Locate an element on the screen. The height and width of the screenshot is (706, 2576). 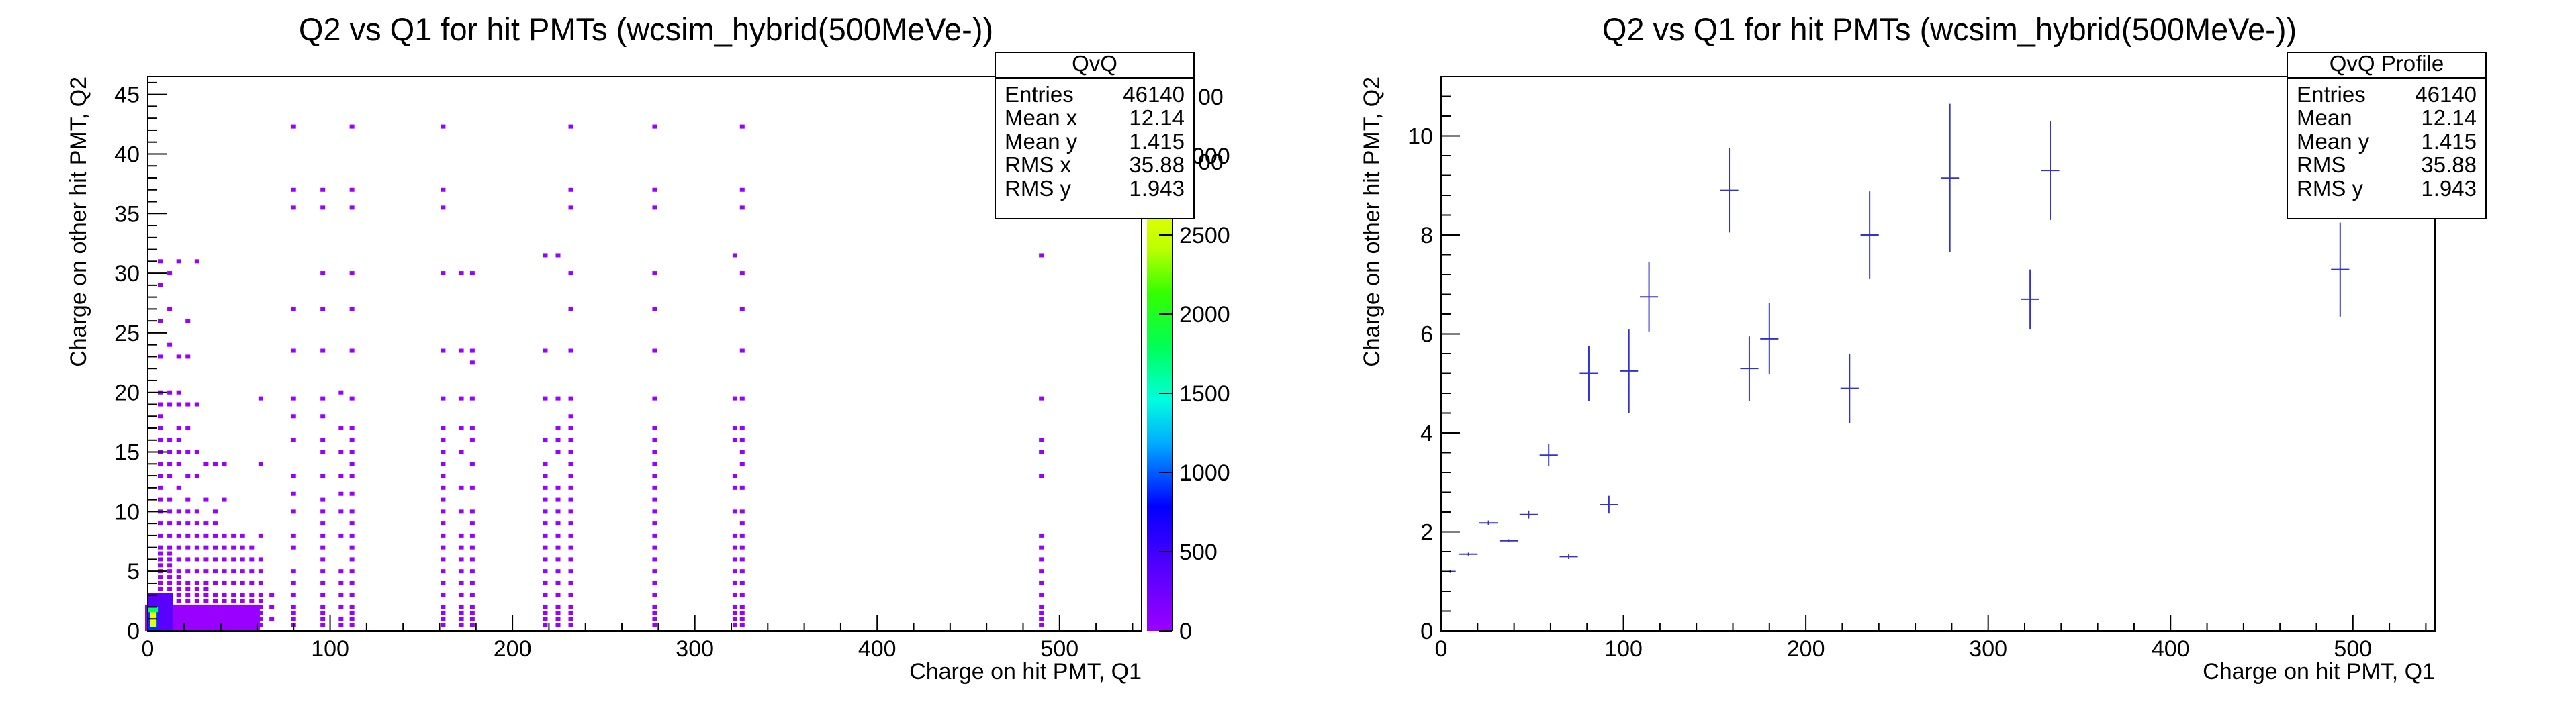
y-tick-label: 35 is located at coordinates (127, 214).